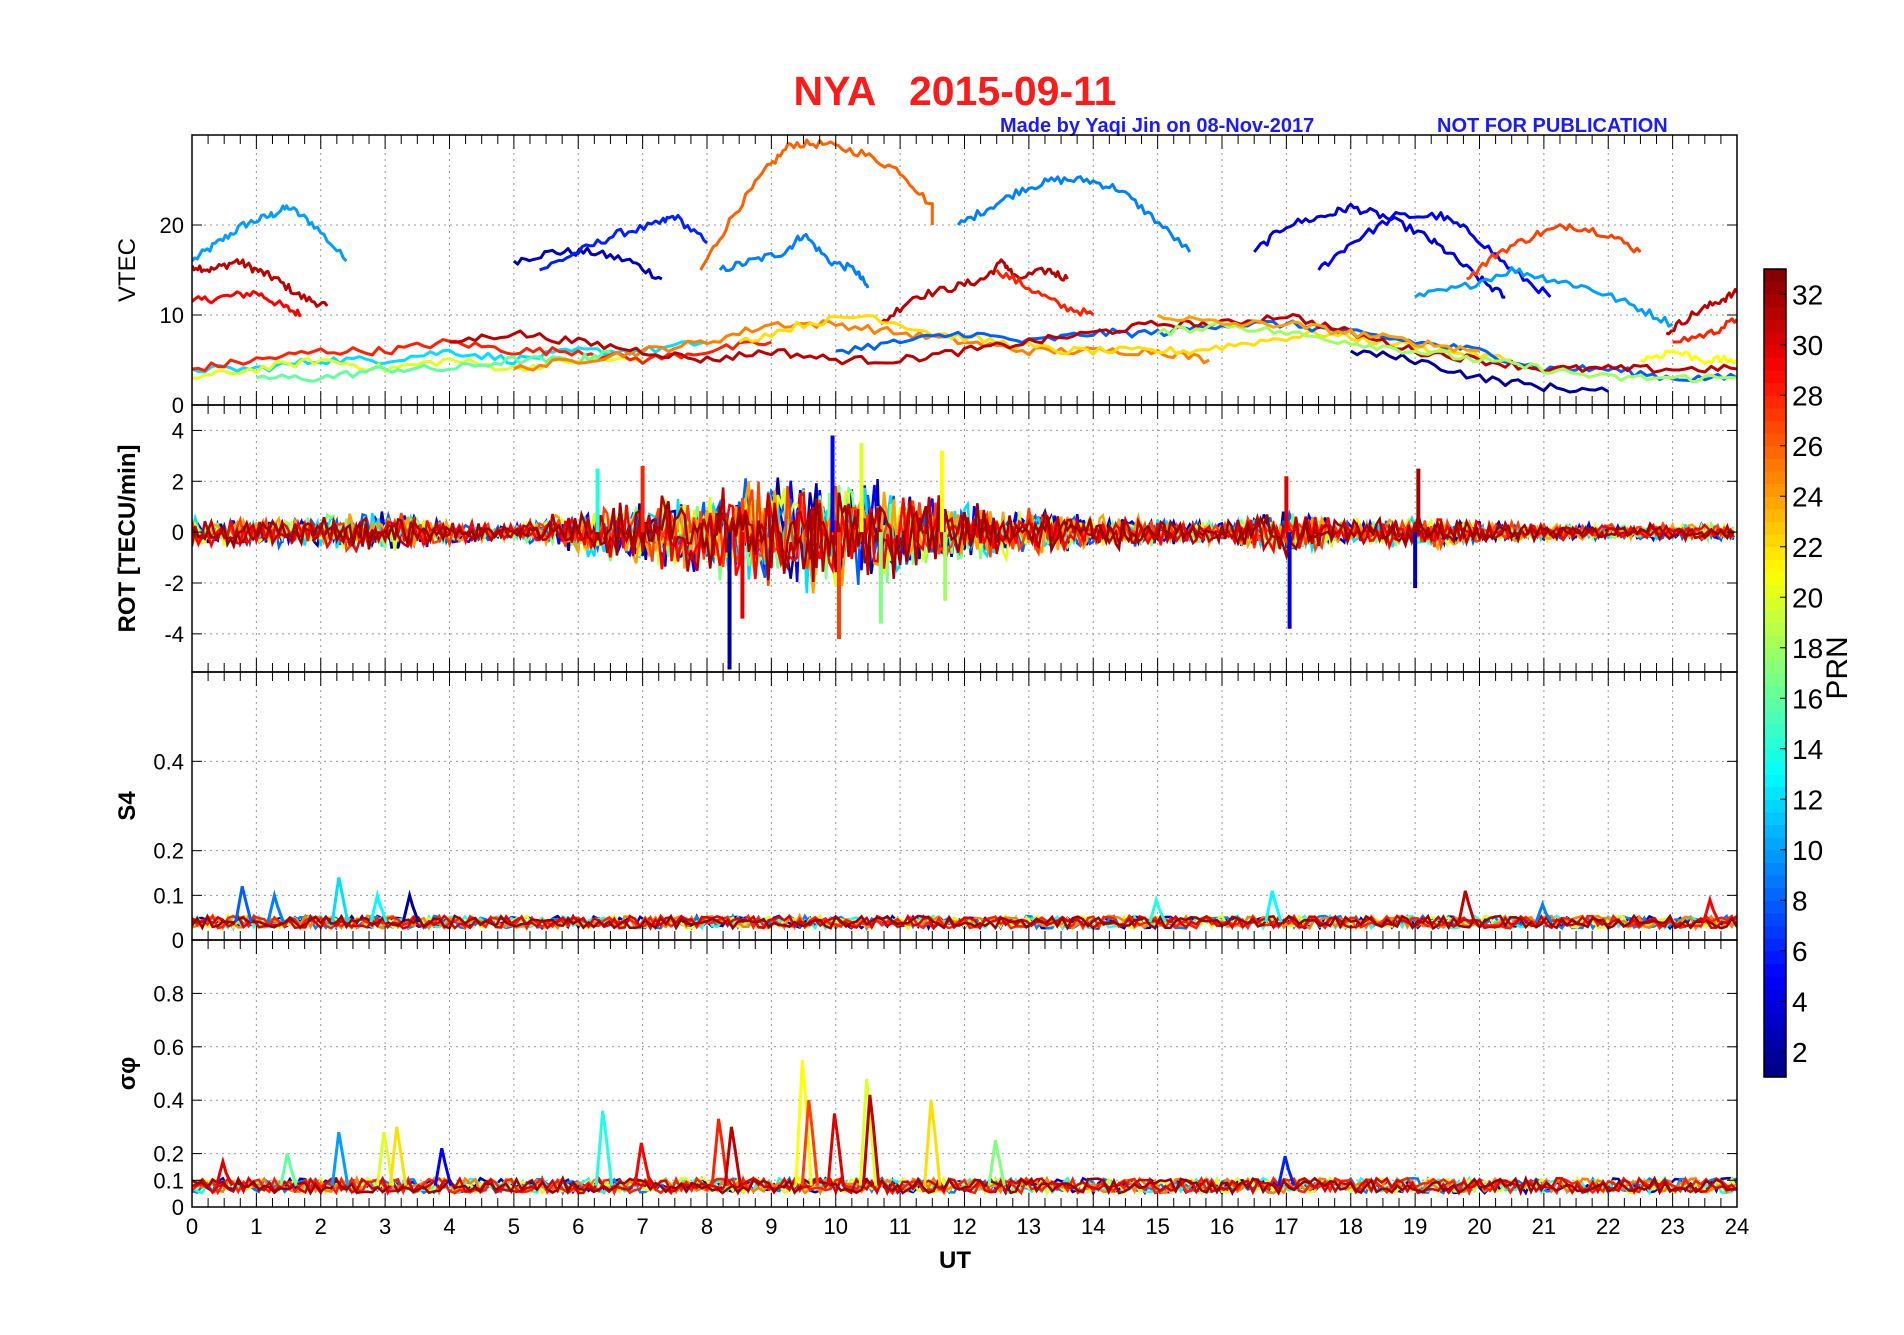  I want to click on colorbar-tick-label: 2, so click(1800, 1052).